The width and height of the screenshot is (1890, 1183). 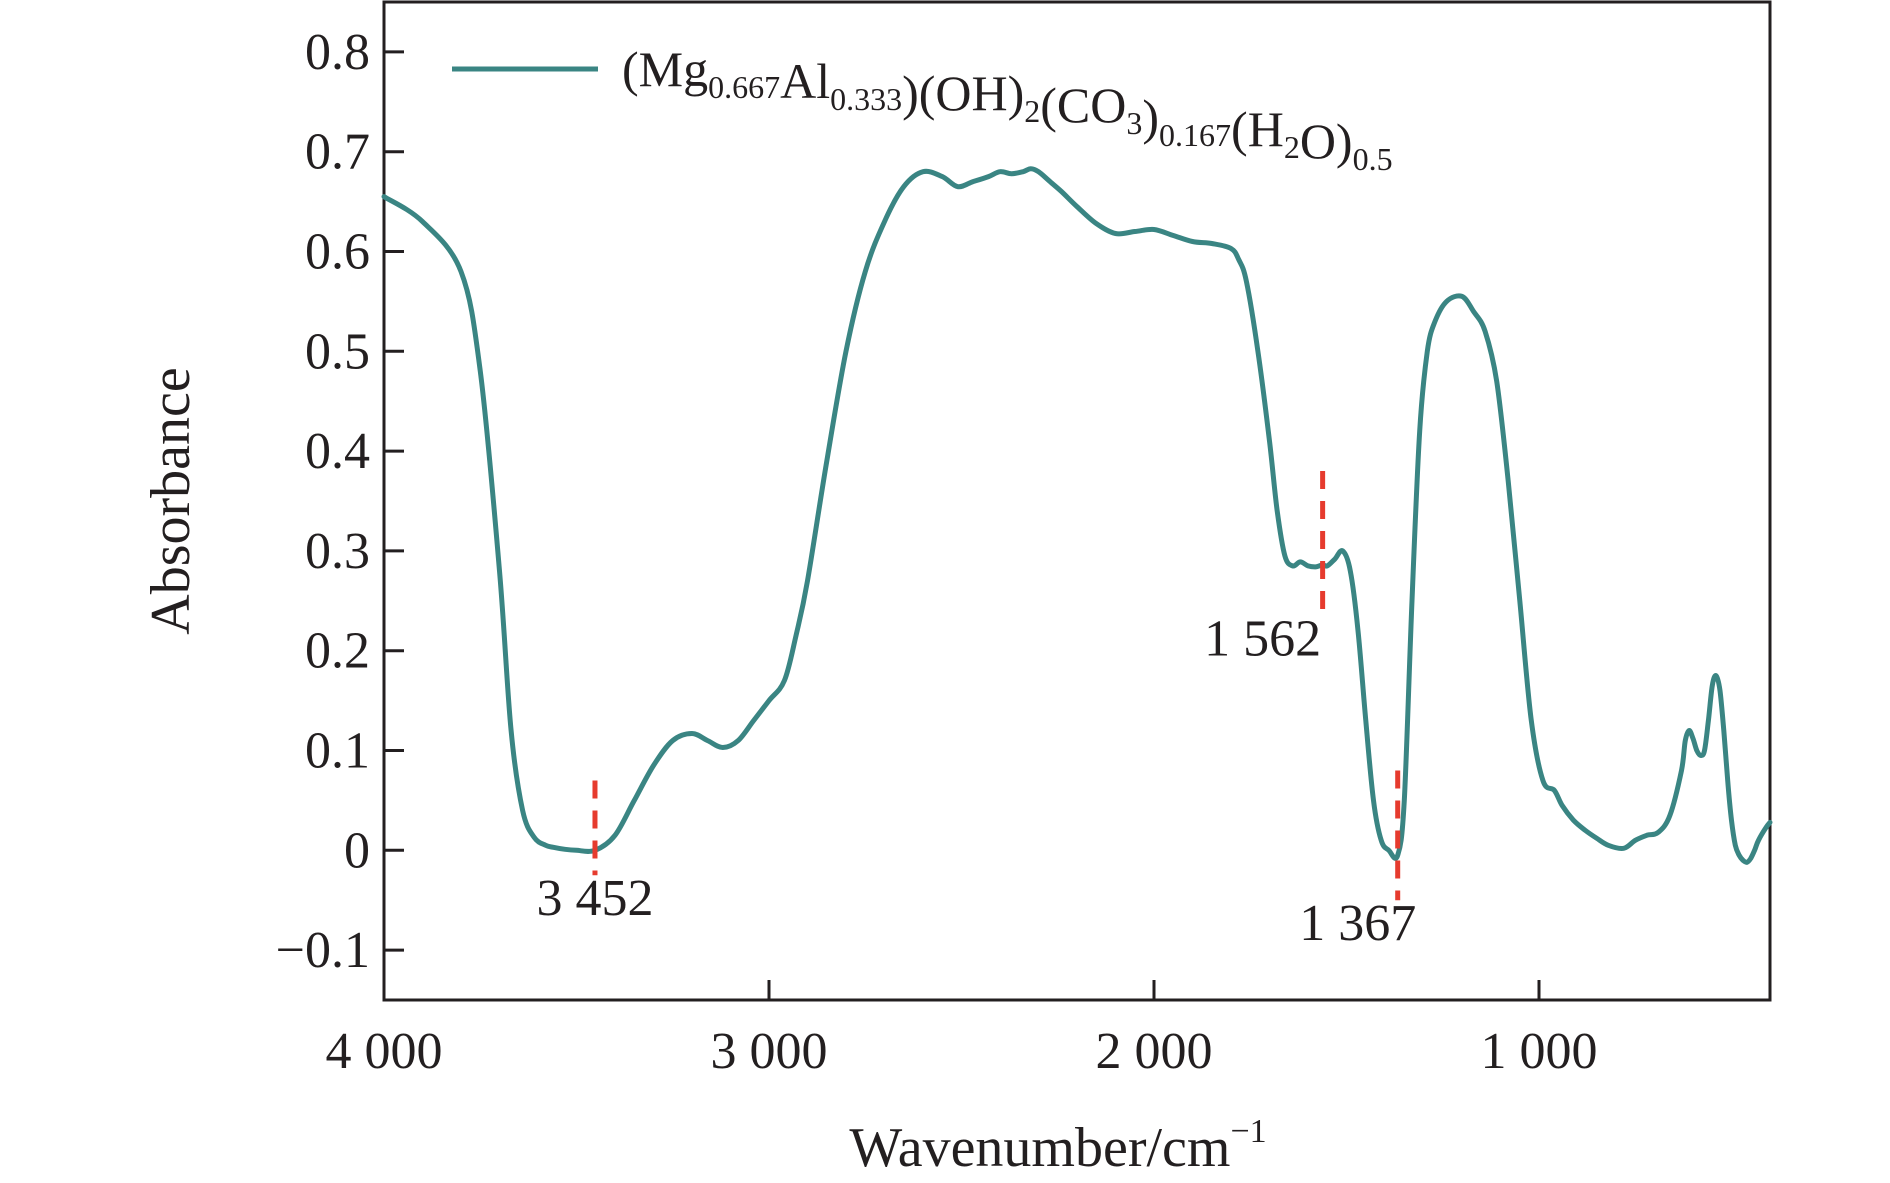 I want to click on x-tick-label: 1 000, so click(x=1539, y=1051).